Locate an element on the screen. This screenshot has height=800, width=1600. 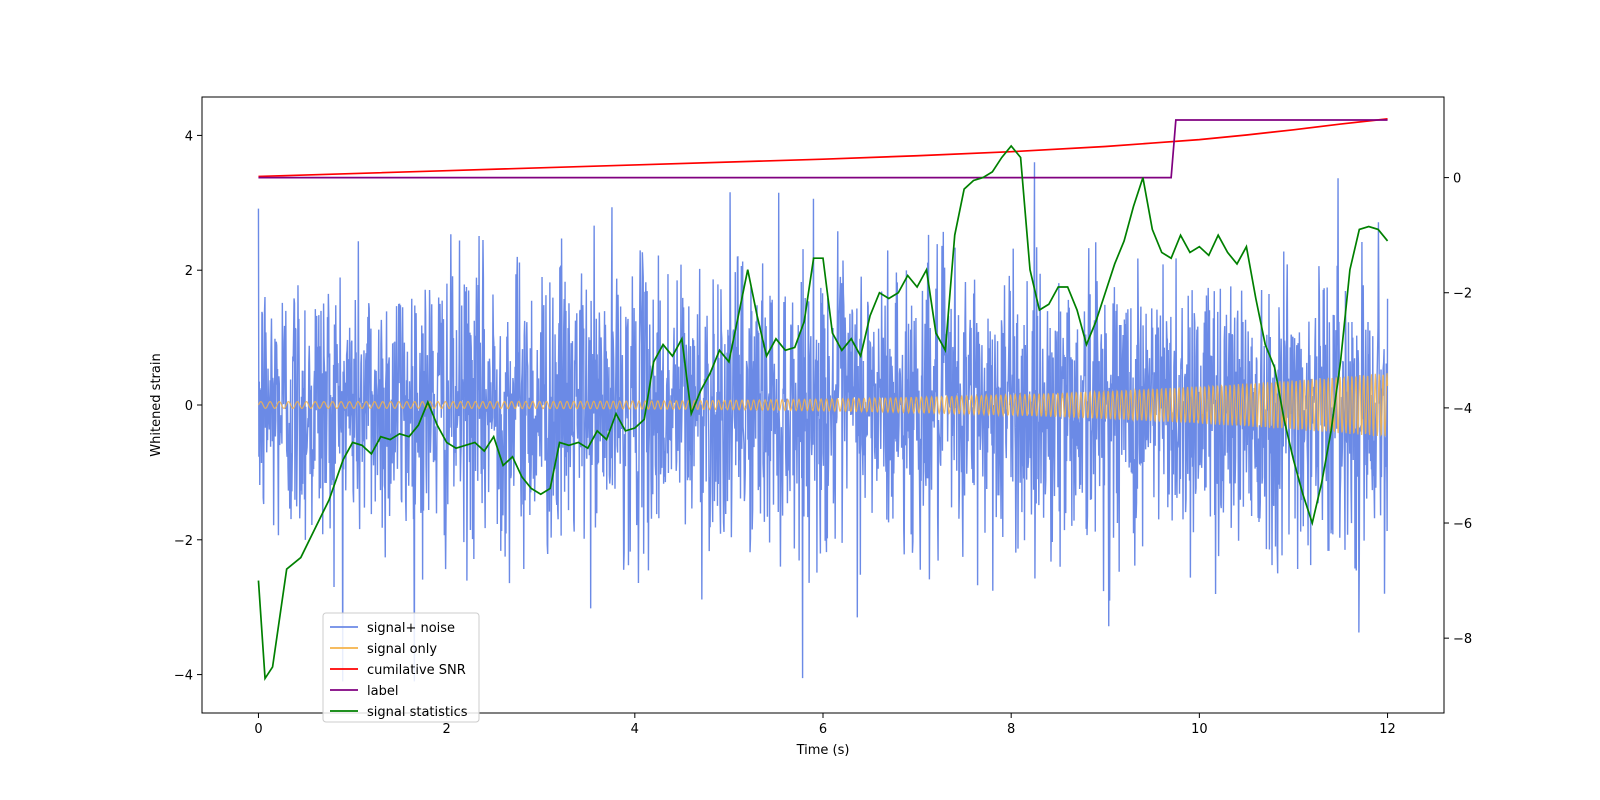
x-tick-label: 6 is located at coordinates (823, 729).